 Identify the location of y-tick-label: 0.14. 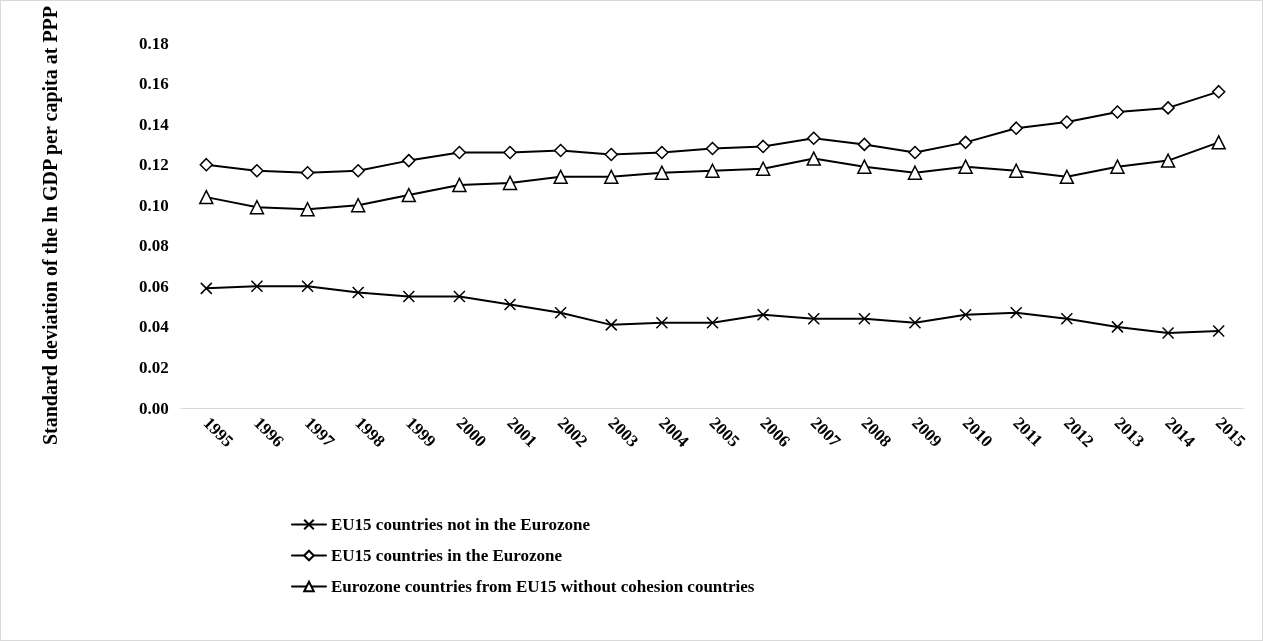
(154, 124).